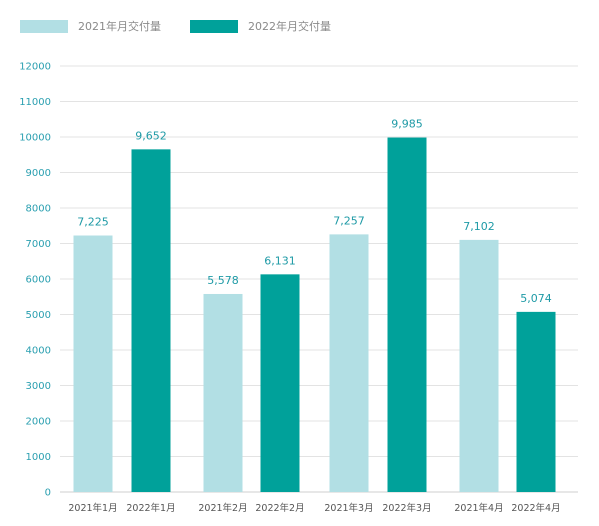 The height and width of the screenshot is (526, 599). What do you see at coordinates (289, 26) in the screenshot?
I see `legend-label-2022: 2022年月交付量` at bounding box center [289, 26].